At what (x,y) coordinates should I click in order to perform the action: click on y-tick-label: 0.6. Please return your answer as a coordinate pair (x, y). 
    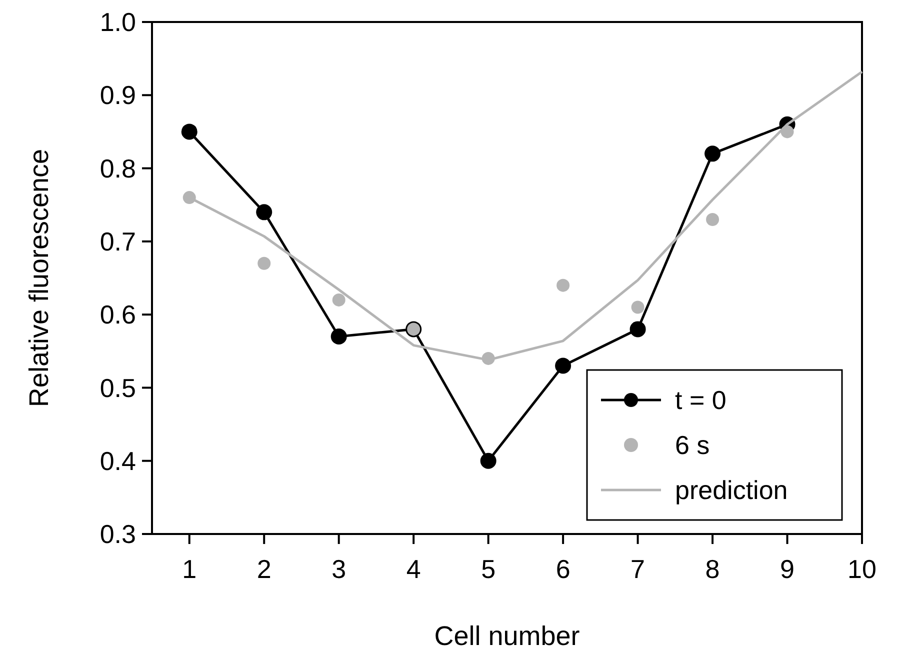
    Looking at the image, I should click on (118, 315).